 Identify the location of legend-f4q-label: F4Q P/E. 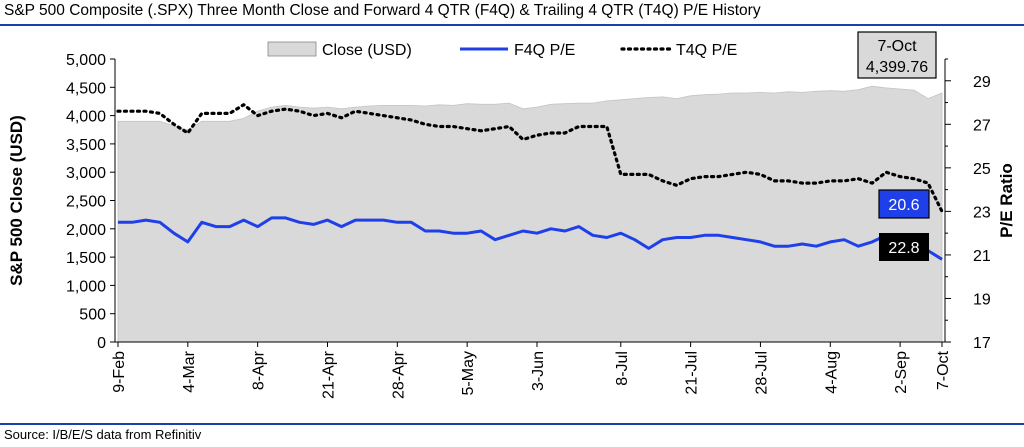
(544, 50).